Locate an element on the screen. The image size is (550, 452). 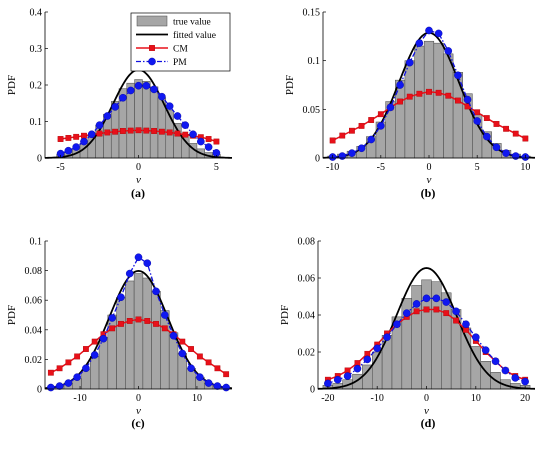
legend-swatch-bar is located at coordinates (152, 21).